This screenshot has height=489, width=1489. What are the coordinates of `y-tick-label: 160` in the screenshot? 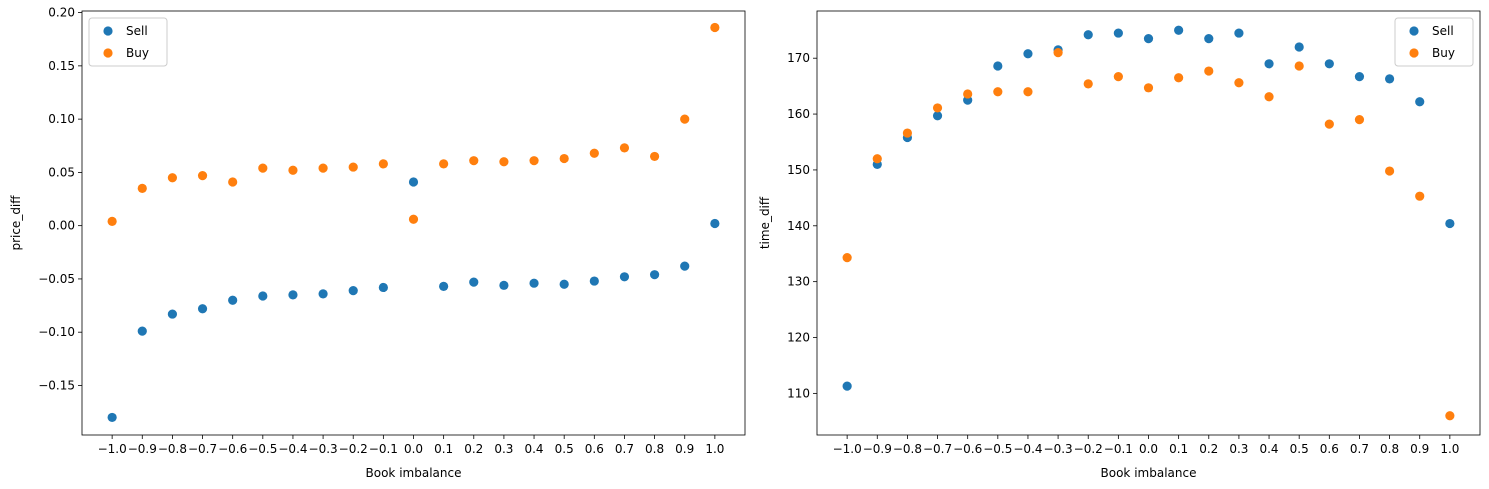 It's located at (798, 114).